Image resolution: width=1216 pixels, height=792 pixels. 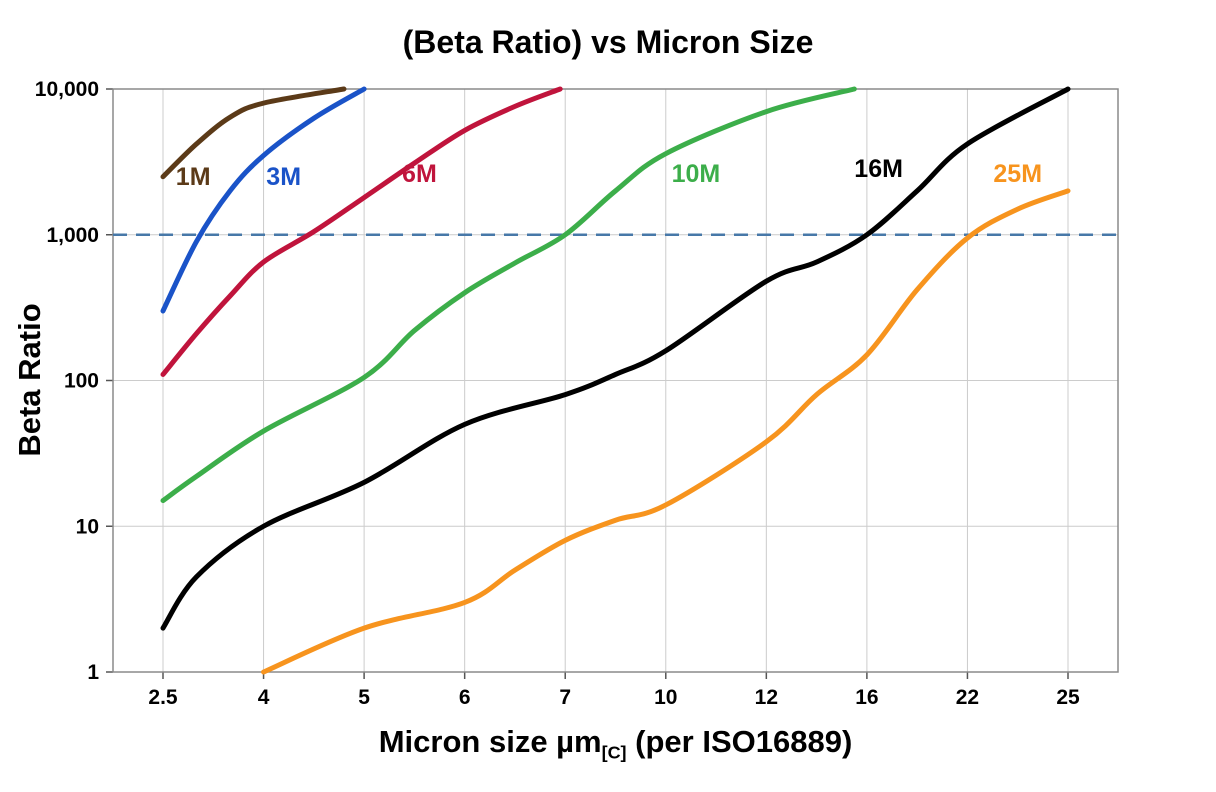 What do you see at coordinates (93, 672) in the screenshot?
I see `y-tick-label: 1` at bounding box center [93, 672].